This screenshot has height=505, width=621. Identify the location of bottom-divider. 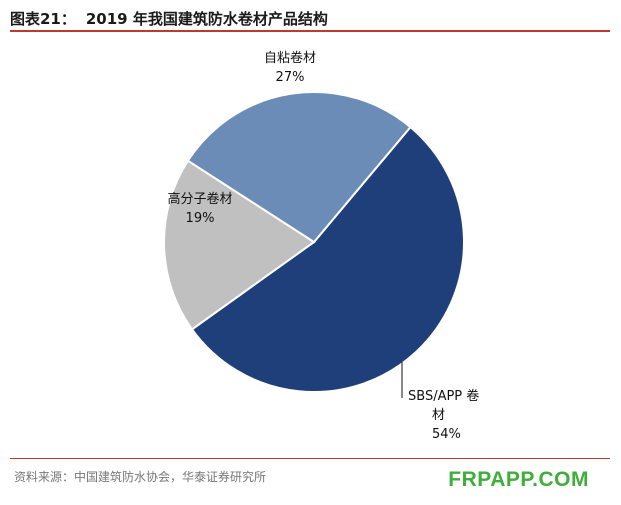
(310, 458).